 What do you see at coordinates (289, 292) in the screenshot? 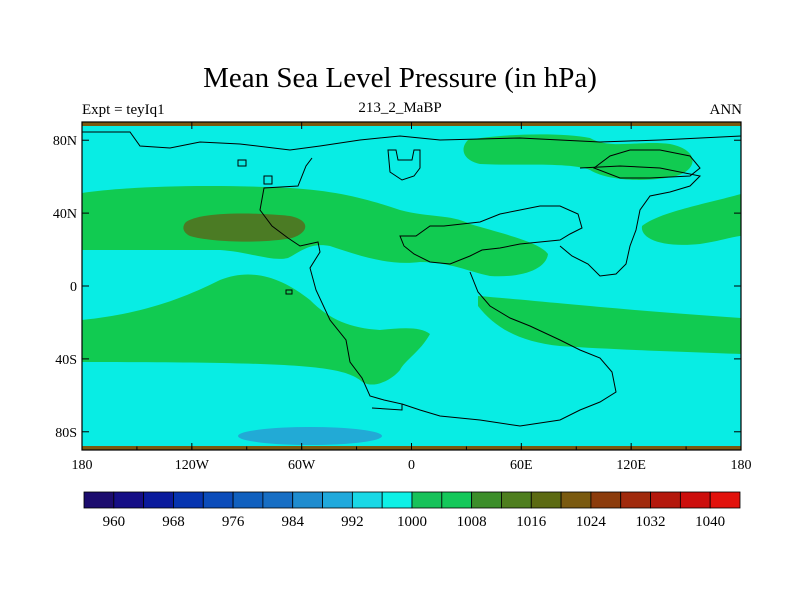
I see `coastline-small-island` at bounding box center [289, 292].